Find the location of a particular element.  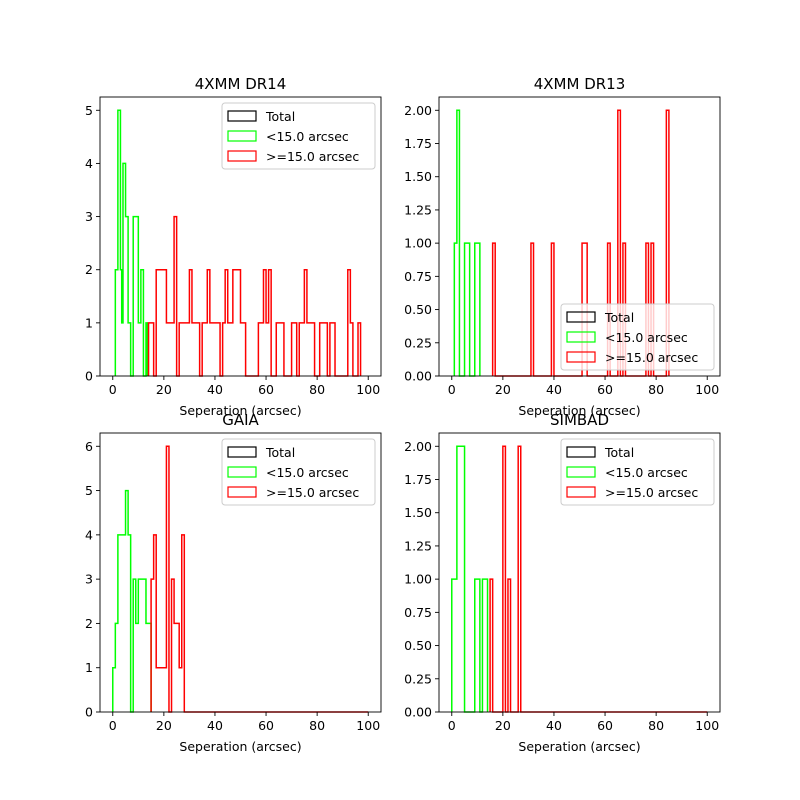

y-tick-label: 6 is located at coordinates (89, 446).